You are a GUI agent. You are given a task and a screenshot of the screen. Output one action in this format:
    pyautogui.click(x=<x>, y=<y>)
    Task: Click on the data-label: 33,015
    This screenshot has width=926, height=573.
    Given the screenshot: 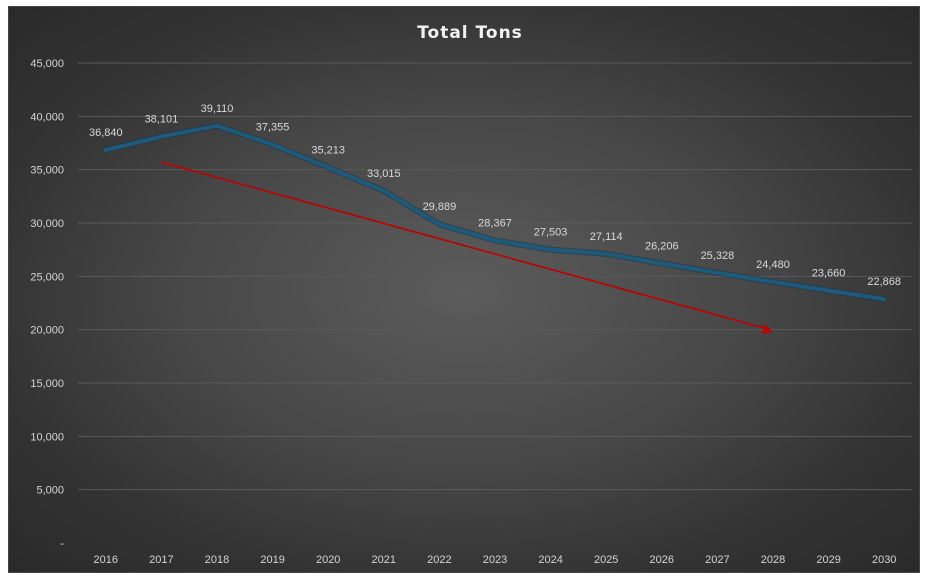 What is the action you would take?
    pyautogui.click(x=384, y=174)
    